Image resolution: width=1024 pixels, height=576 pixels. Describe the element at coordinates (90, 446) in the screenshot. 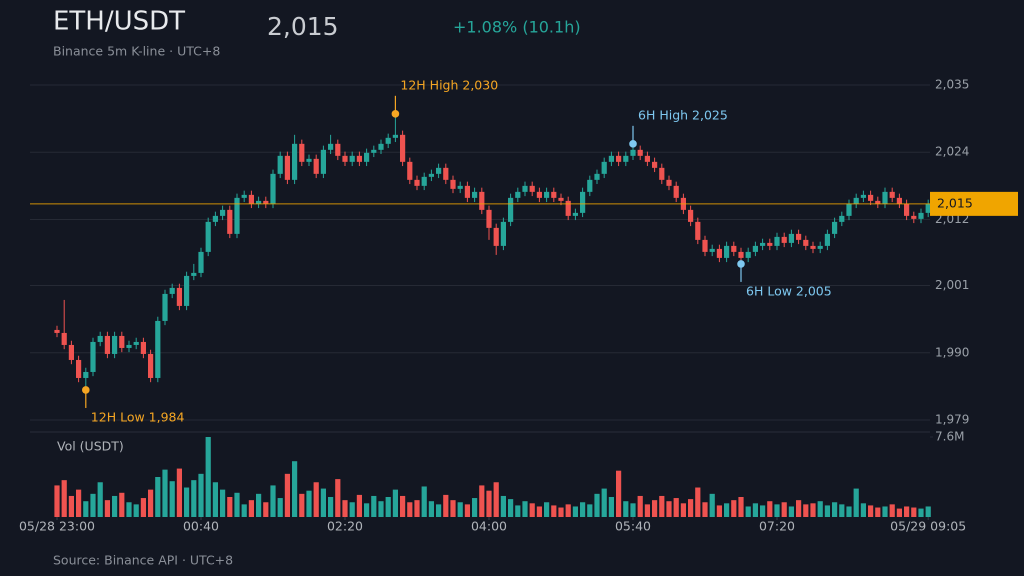

I see `volume-label: Vol (USDT)` at that location.